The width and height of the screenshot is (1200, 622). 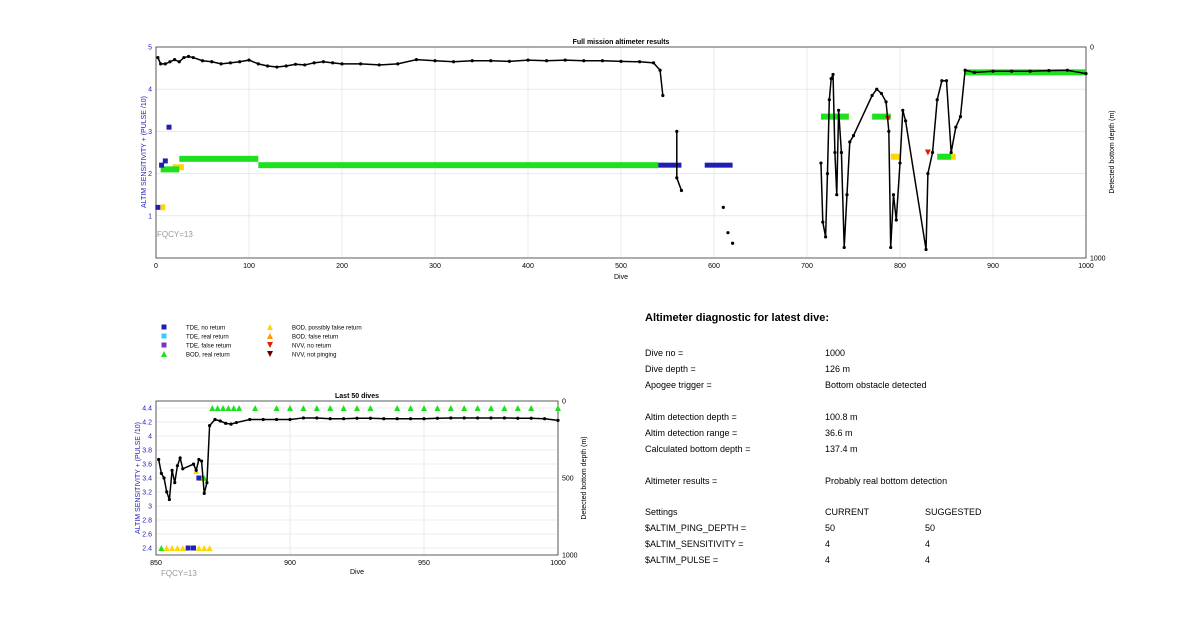 What do you see at coordinates (207, 338) in the screenshot?
I see `legend-label: TDE, real return` at bounding box center [207, 338].